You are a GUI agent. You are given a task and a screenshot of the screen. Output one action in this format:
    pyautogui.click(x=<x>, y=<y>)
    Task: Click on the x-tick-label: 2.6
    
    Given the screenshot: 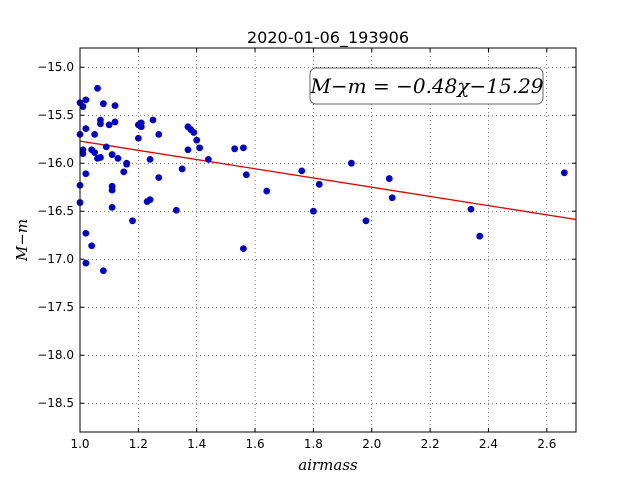 What is the action you would take?
    pyautogui.click(x=546, y=444)
    